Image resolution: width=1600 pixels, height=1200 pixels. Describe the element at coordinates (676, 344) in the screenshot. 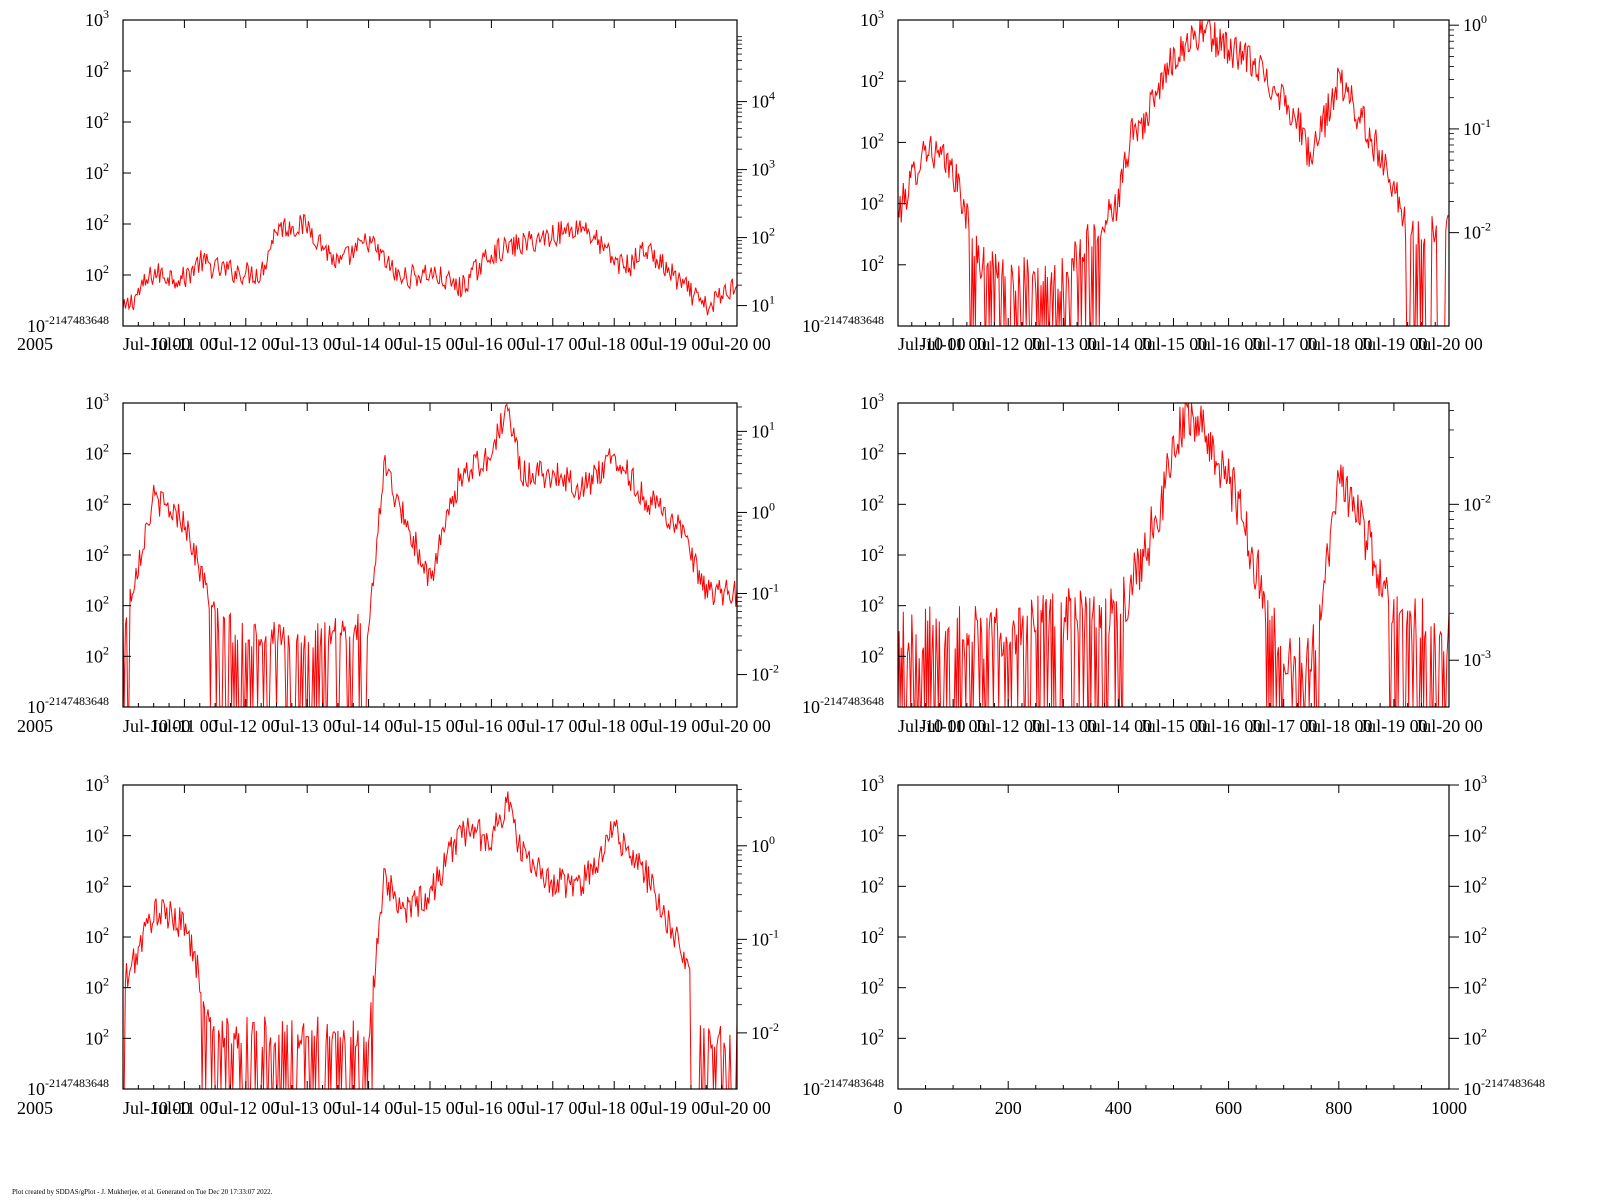

I see `x-tick-label: Jul-19 00` at that location.